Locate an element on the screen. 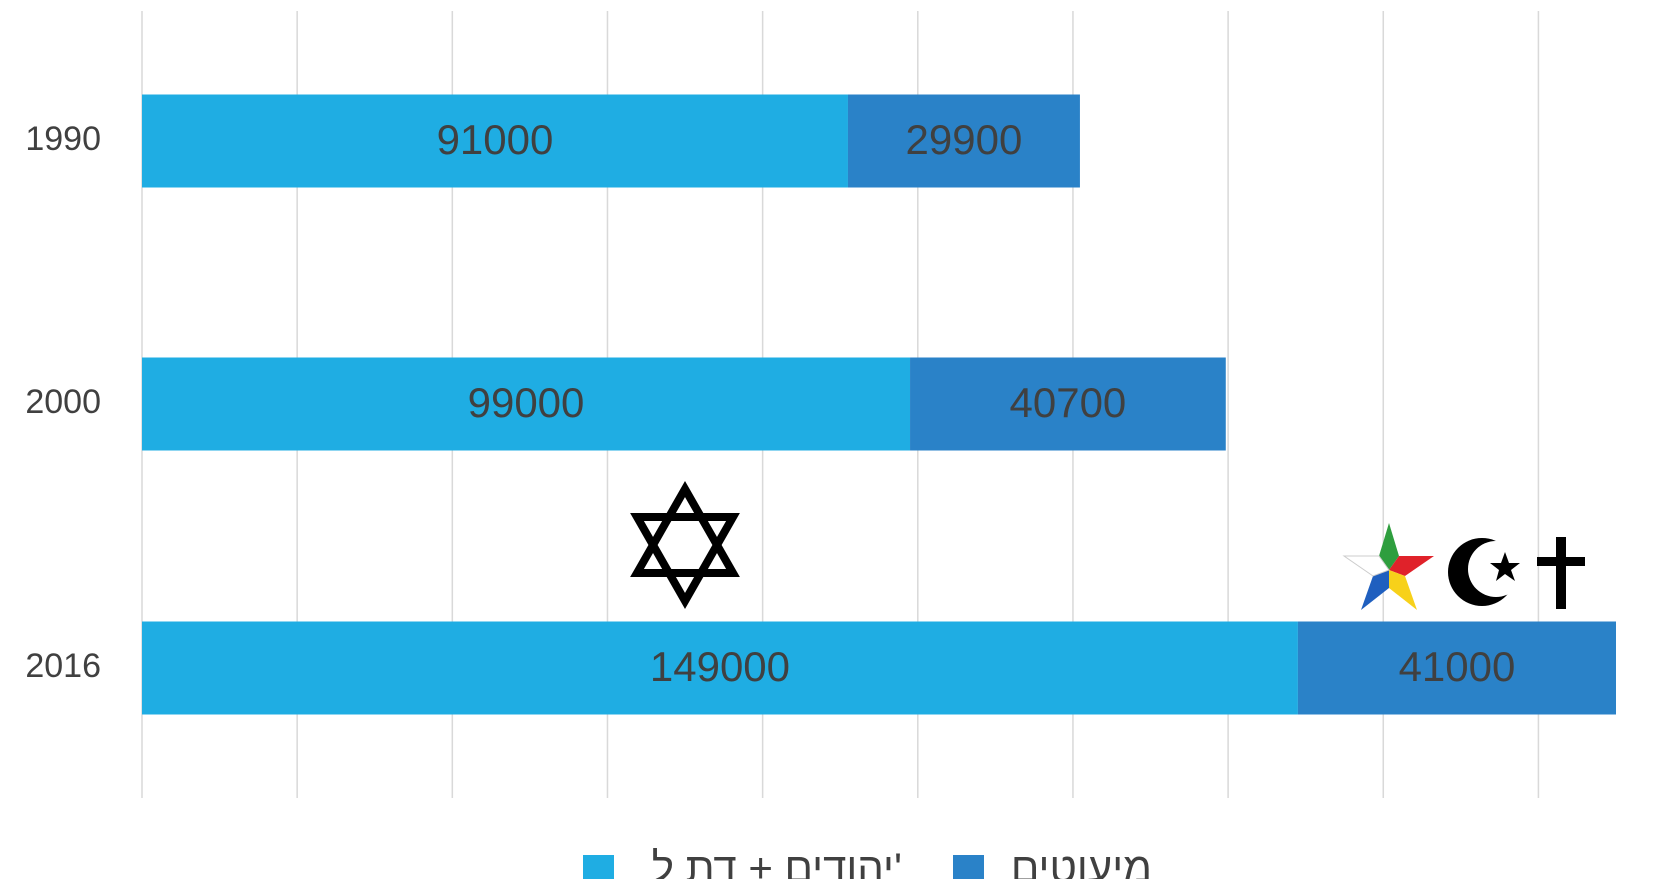 The width and height of the screenshot is (1655, 879). data-label: 29900 is located at coordinates (964, 139).